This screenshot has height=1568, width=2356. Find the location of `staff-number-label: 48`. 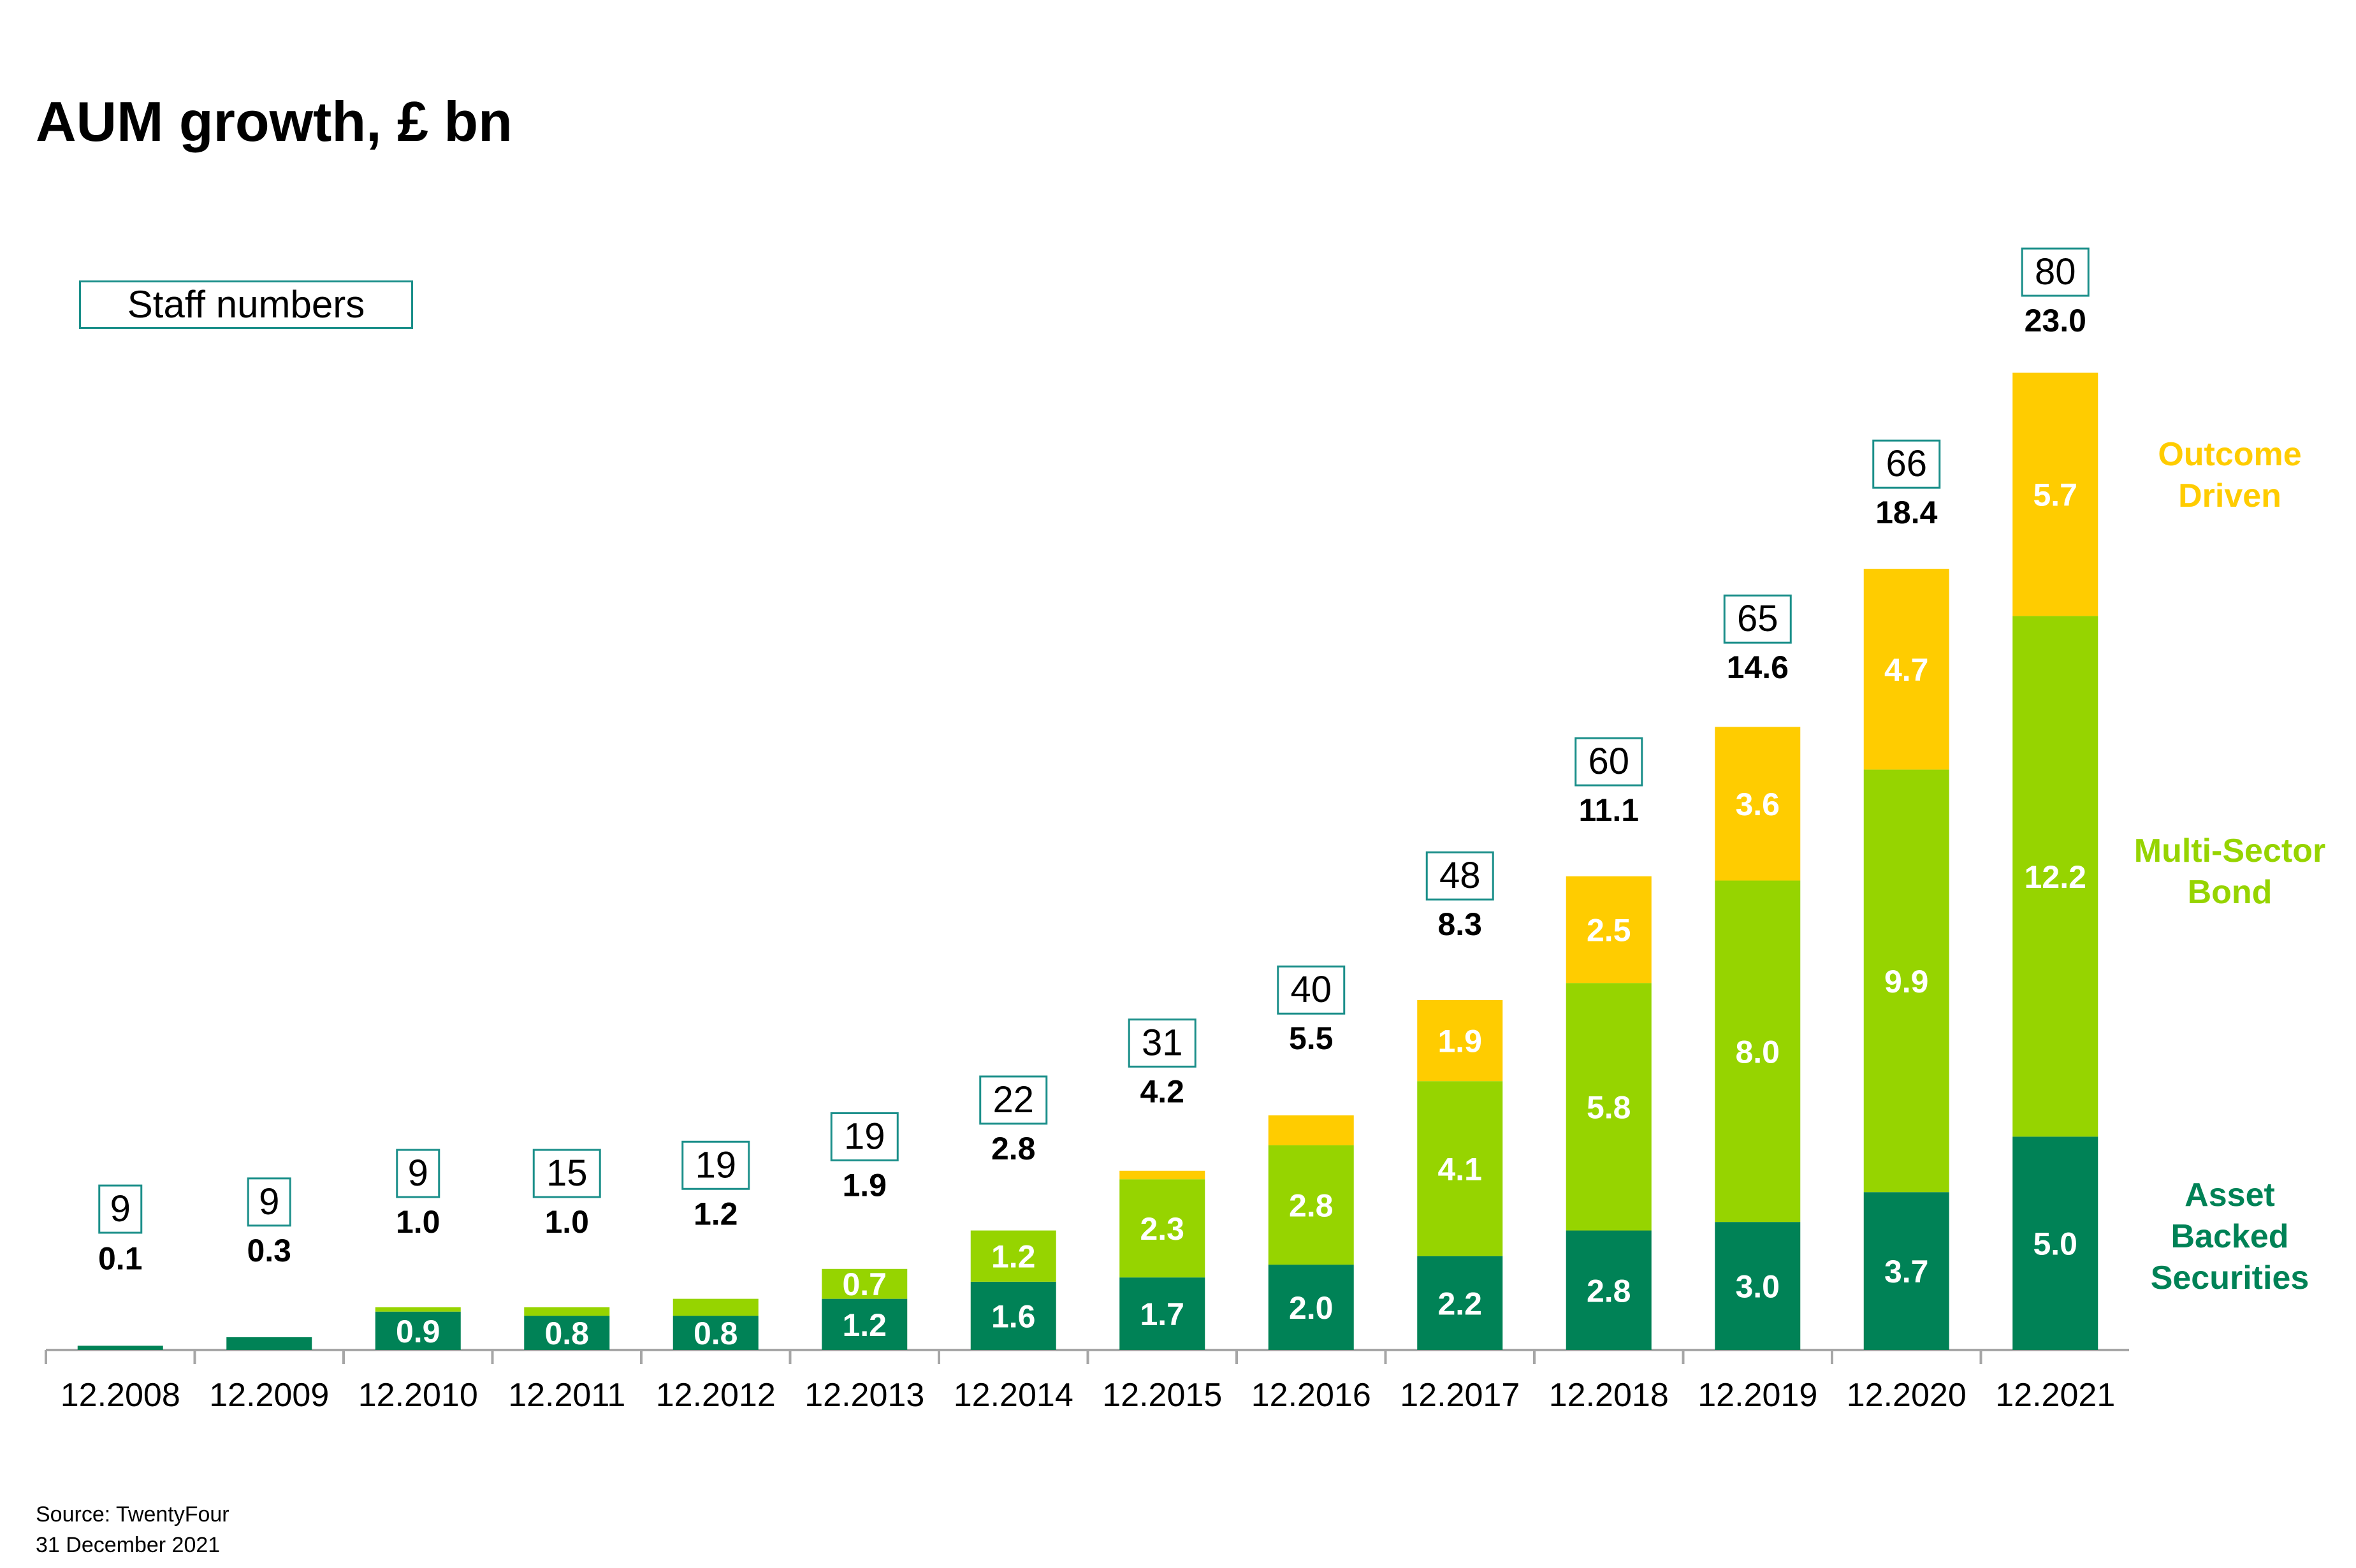

staff-number-label: 48 is located at coordinates (1460, 876).